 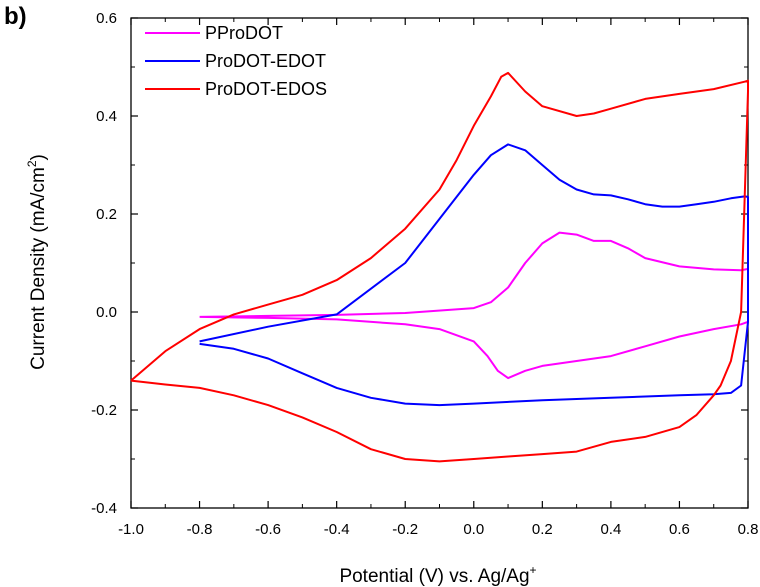 What do you see at coordinates (610, 529) in the screenshot?
I see `x-tick-label: 0.4` at bounding box center [610, 529].